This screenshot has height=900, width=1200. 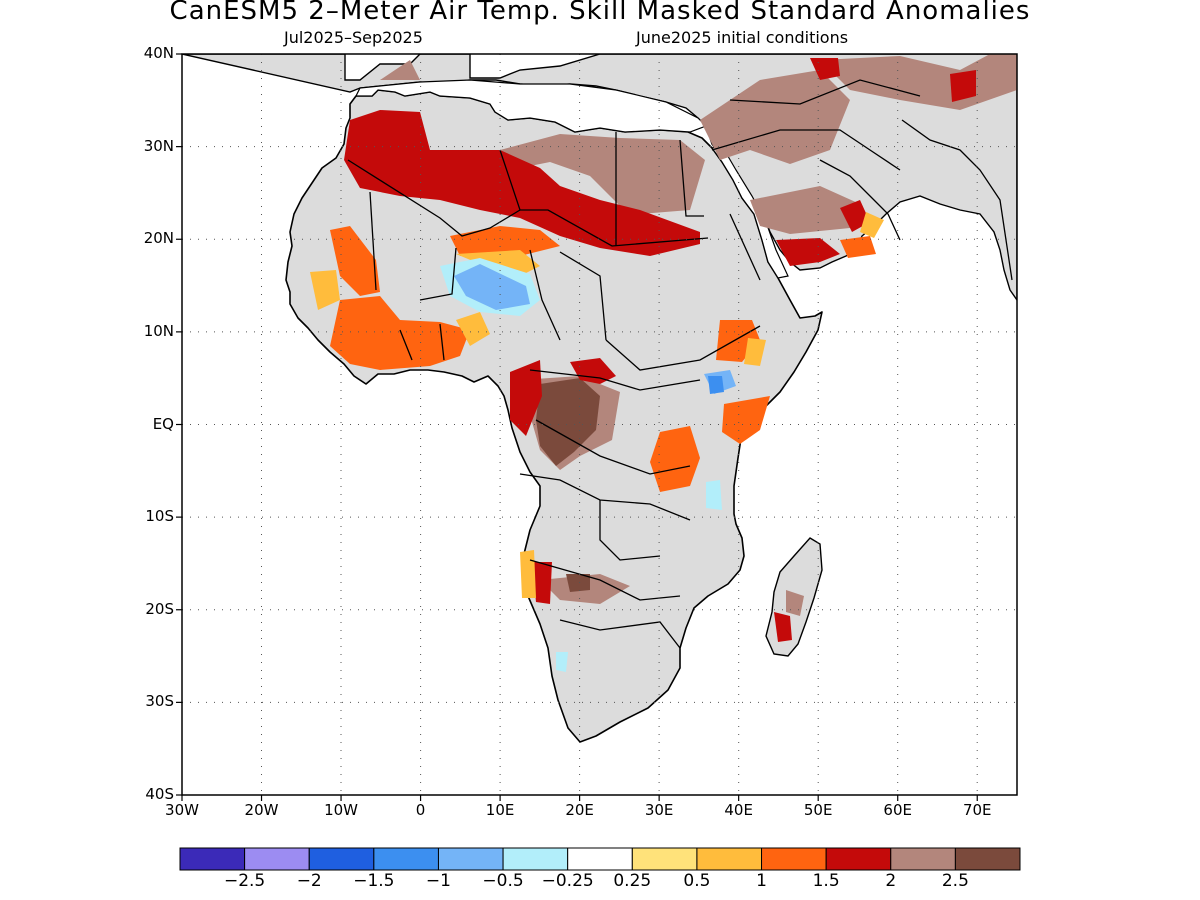 What do you see at coordinates (158, 330) in the screenshot?
I see `lat-tick-label: 10N` at bounding box center [158, 330].